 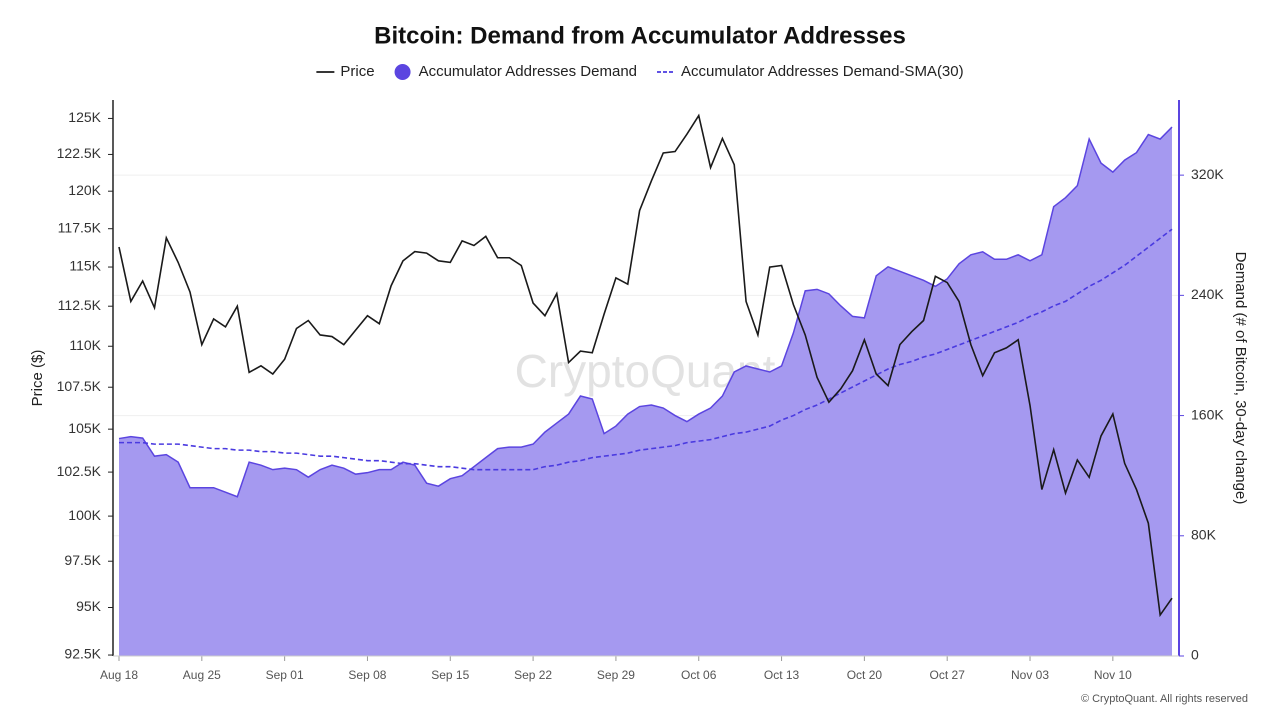 I want to click on legend-item: Accumulator Addresses Demand-SMA(30), so click(x=810, y=71).